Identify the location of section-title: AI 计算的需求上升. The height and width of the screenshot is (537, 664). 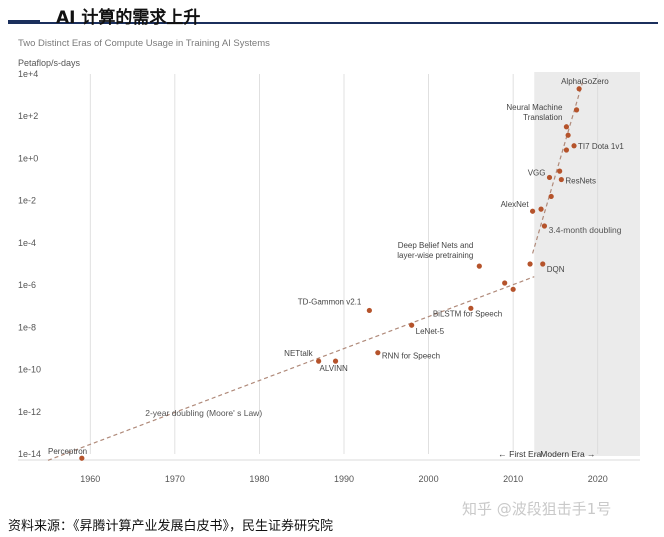
(128, 18).